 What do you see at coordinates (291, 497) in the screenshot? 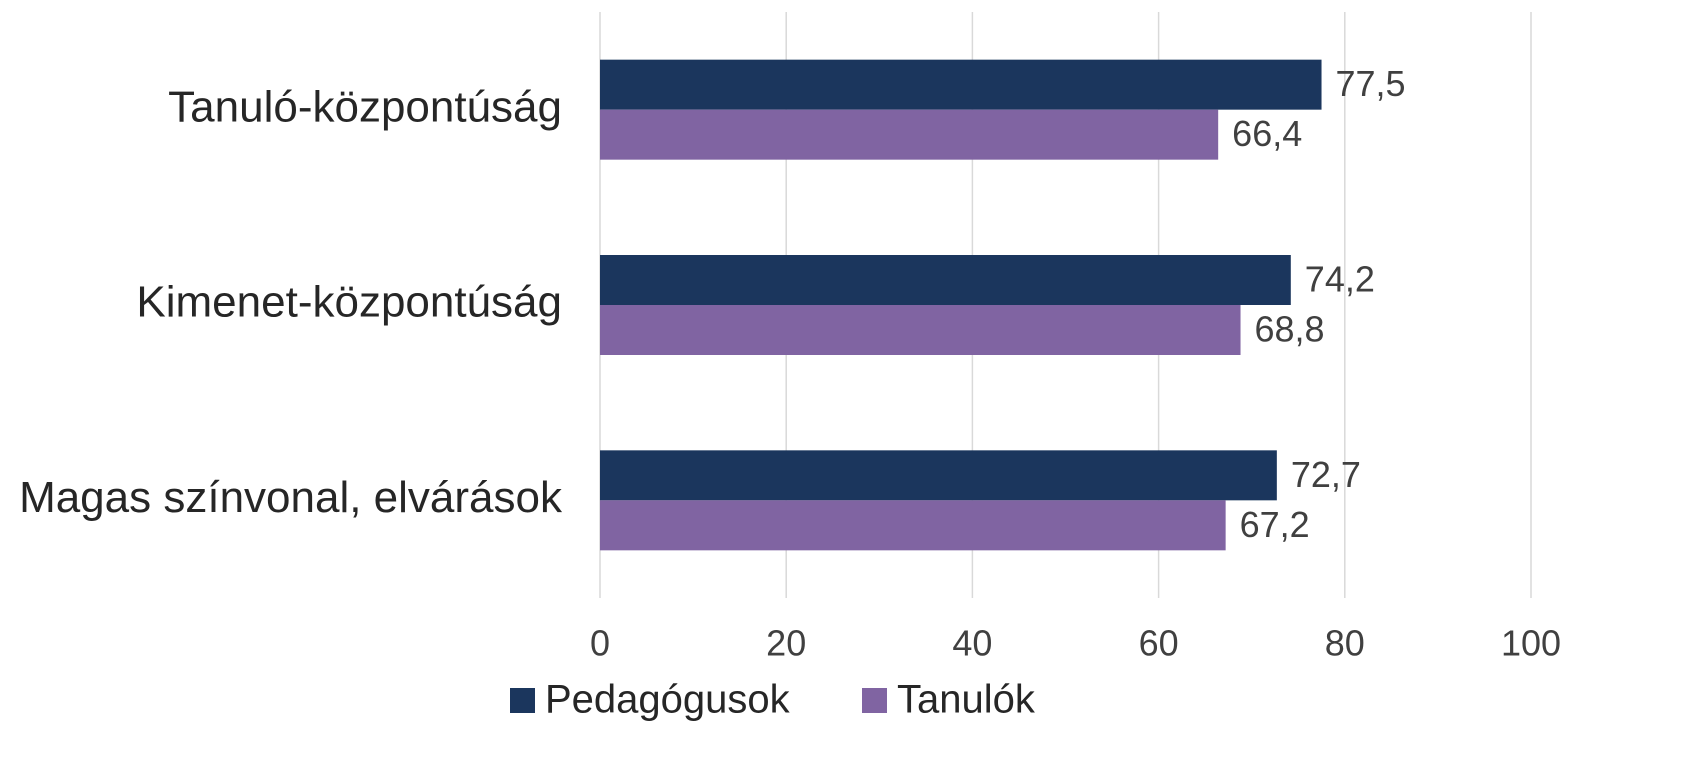
I see `y-tick-label: Magas színvonal, elvárások` at bounding box center [291, 497].